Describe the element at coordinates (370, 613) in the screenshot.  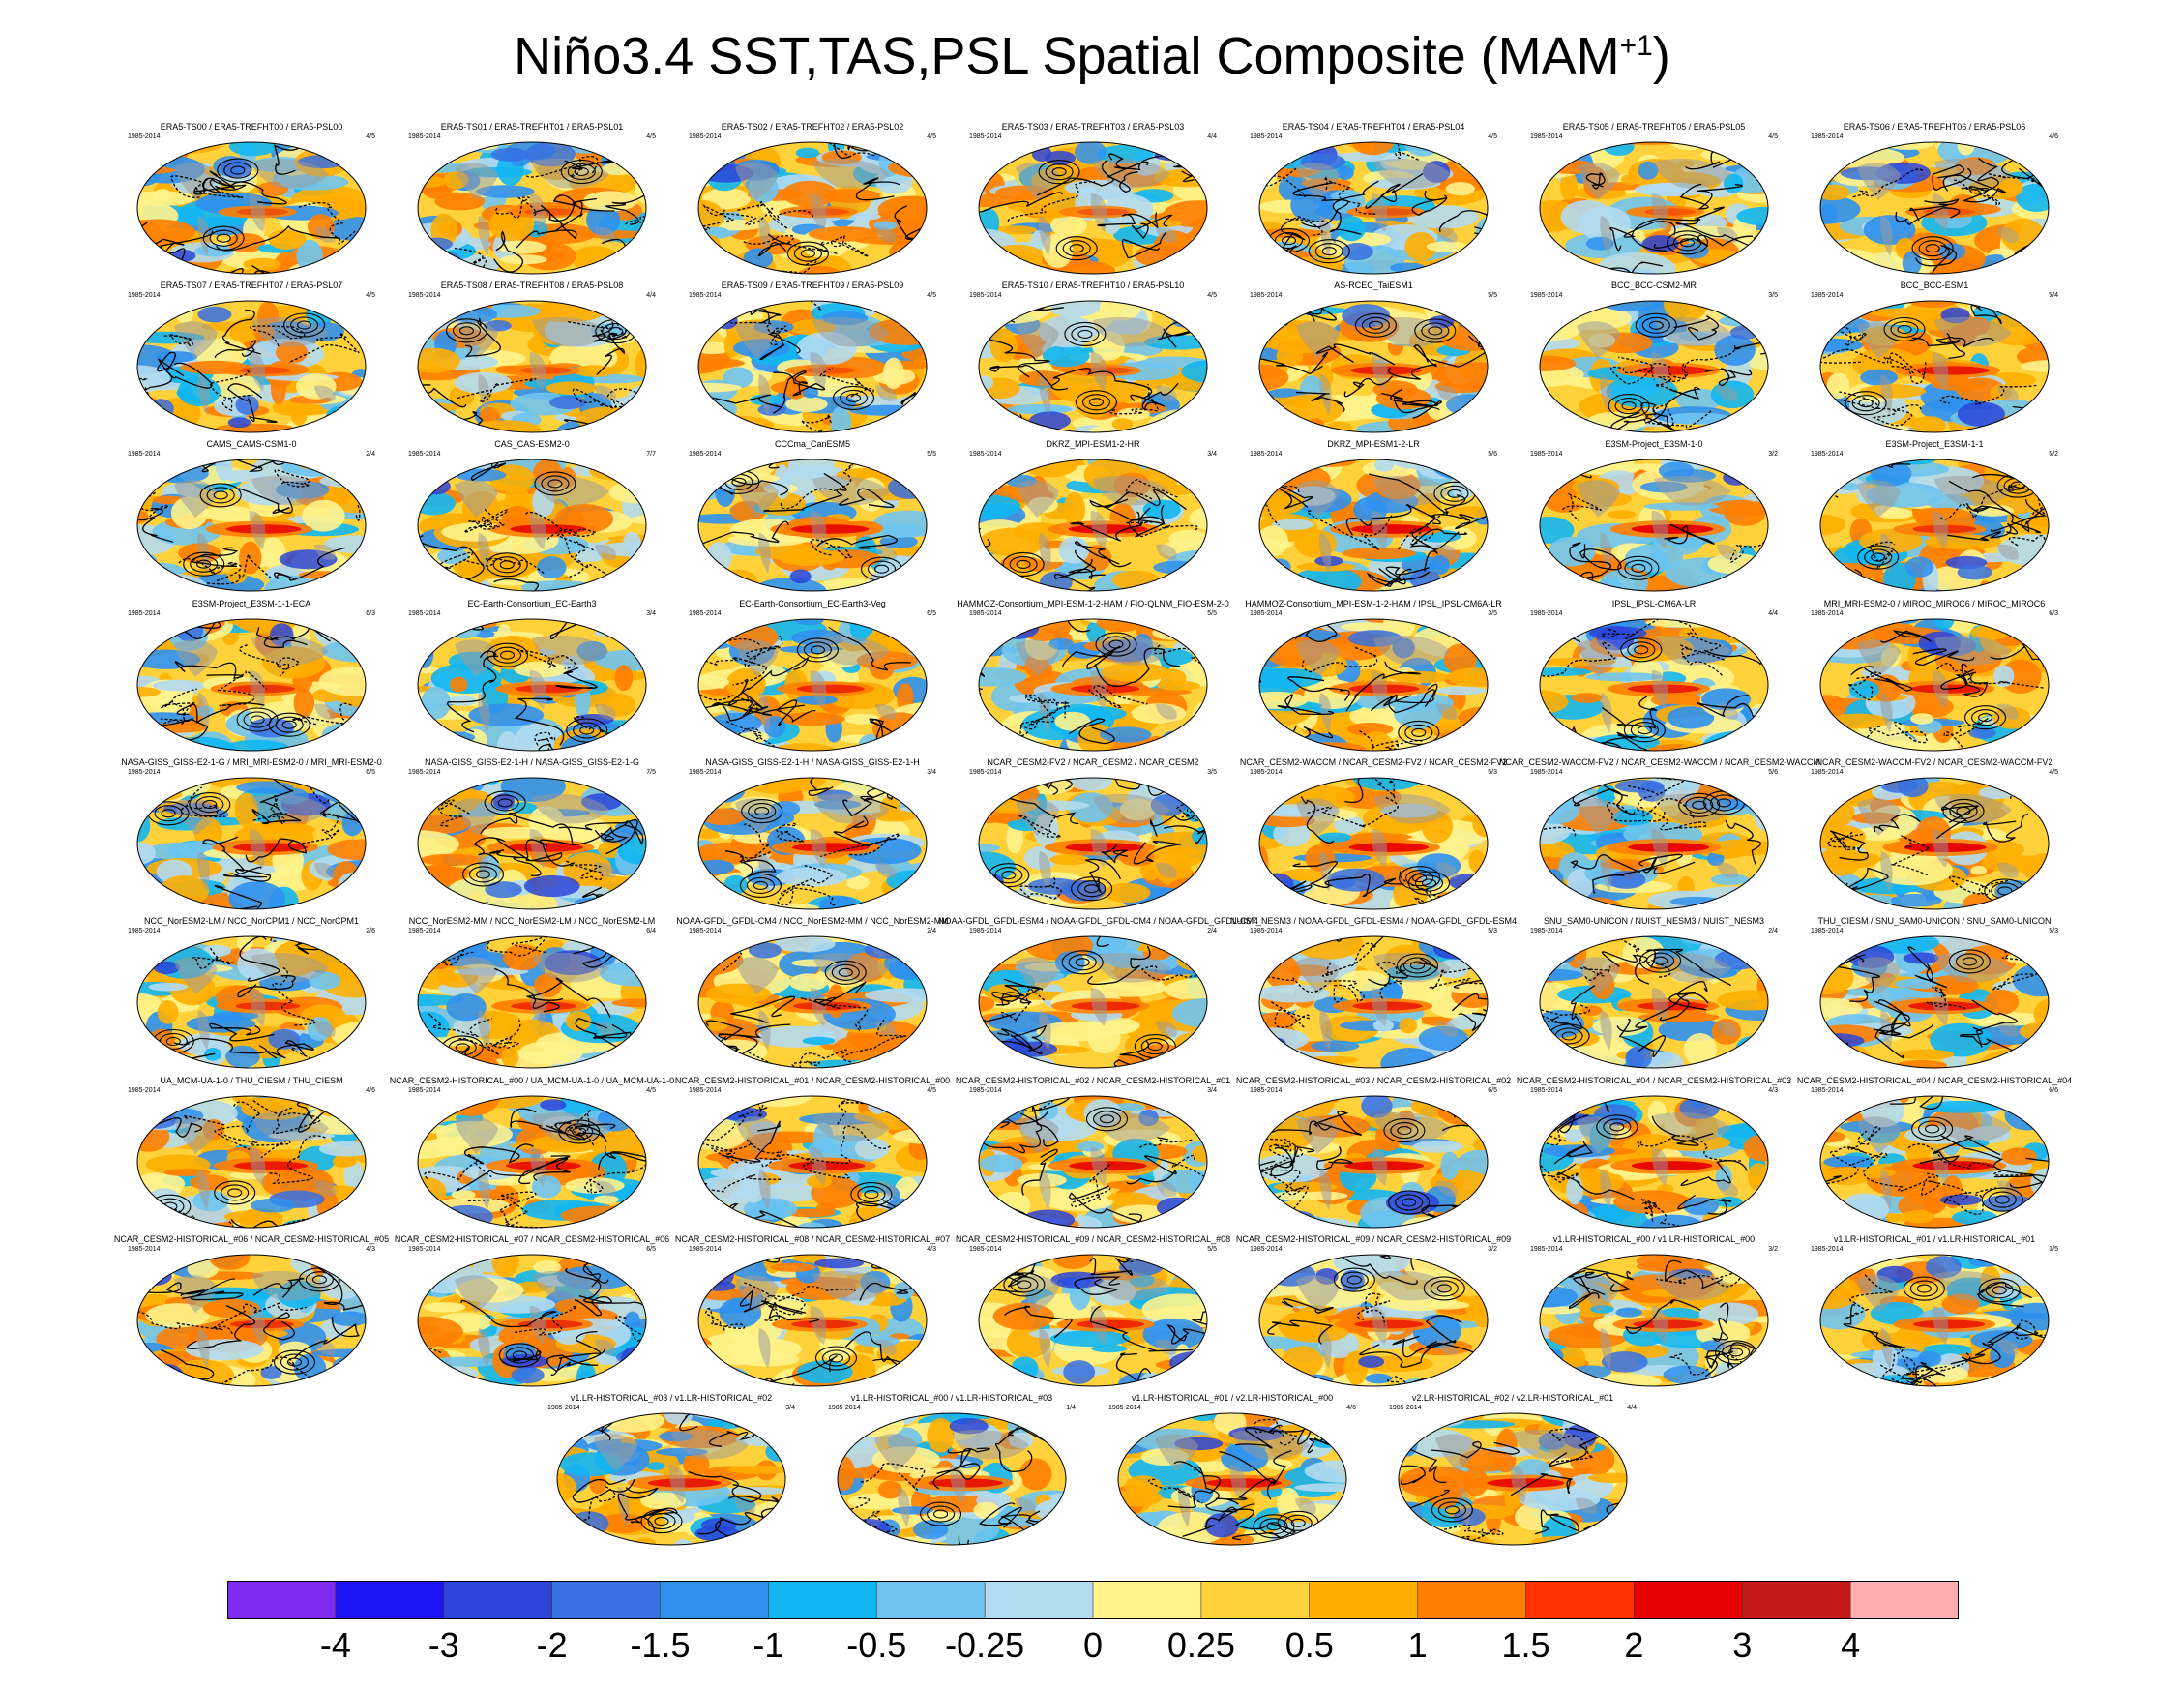
I see `panel-score: 6/3` at that location.